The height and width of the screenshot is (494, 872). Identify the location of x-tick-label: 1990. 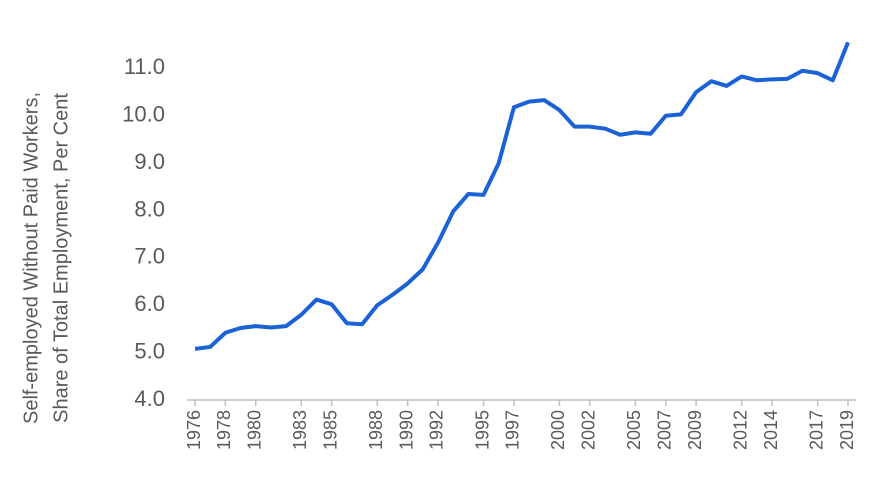
(406, 430).